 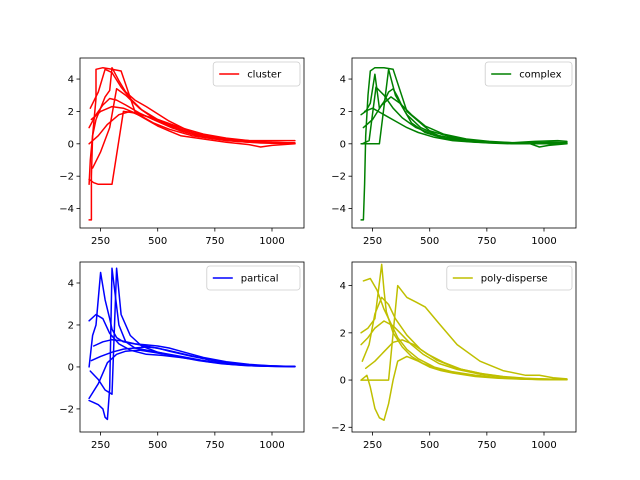 I want to click on legend-label: poly-disperse, so click(x=514, y=279).